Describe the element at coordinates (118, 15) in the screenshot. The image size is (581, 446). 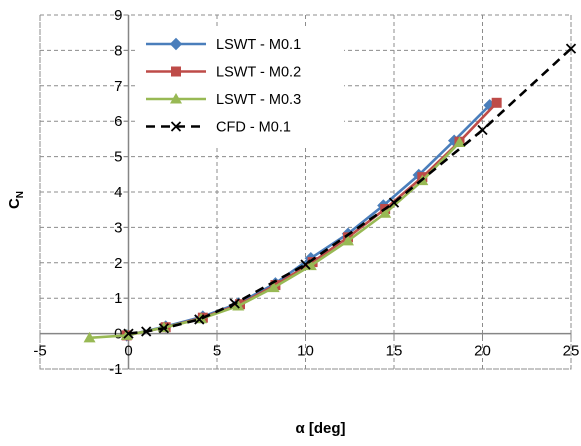
I see `y-tick-label: 9` at that location.